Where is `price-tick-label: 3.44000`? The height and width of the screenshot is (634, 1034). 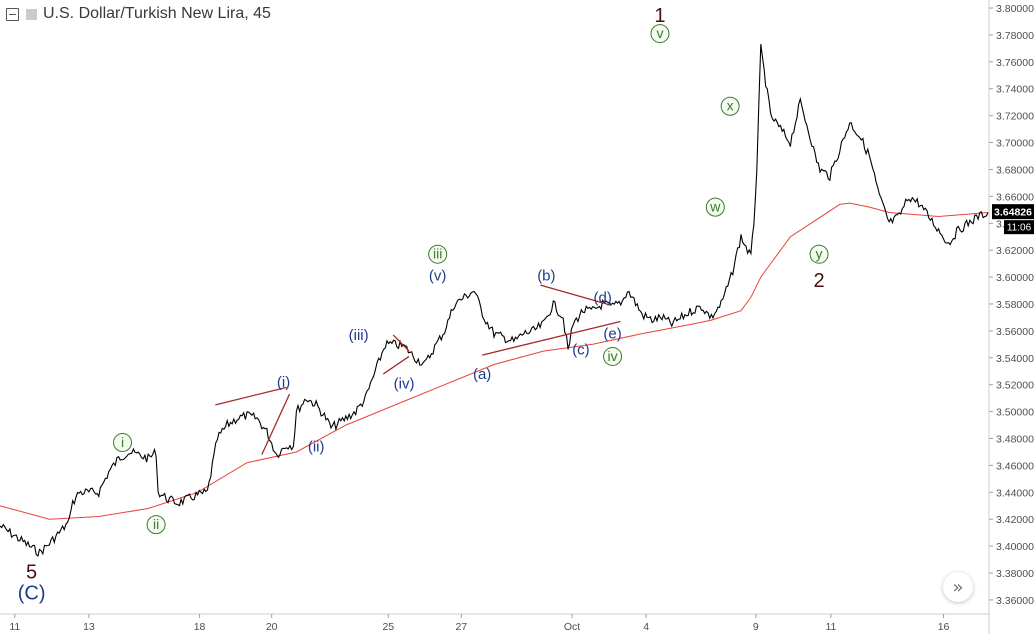
price-tick-label: 3.44000 is located at coordinates (1015, 493).